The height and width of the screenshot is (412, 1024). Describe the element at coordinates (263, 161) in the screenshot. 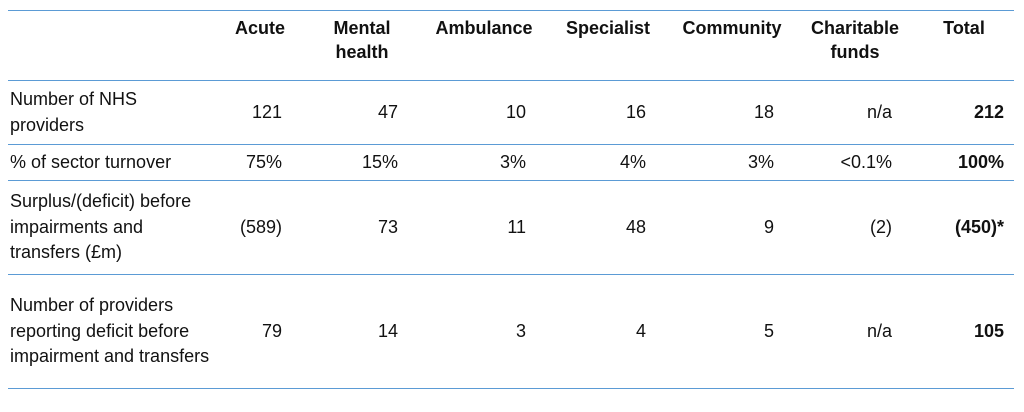

I see `cell-acute: 75%` at that location.